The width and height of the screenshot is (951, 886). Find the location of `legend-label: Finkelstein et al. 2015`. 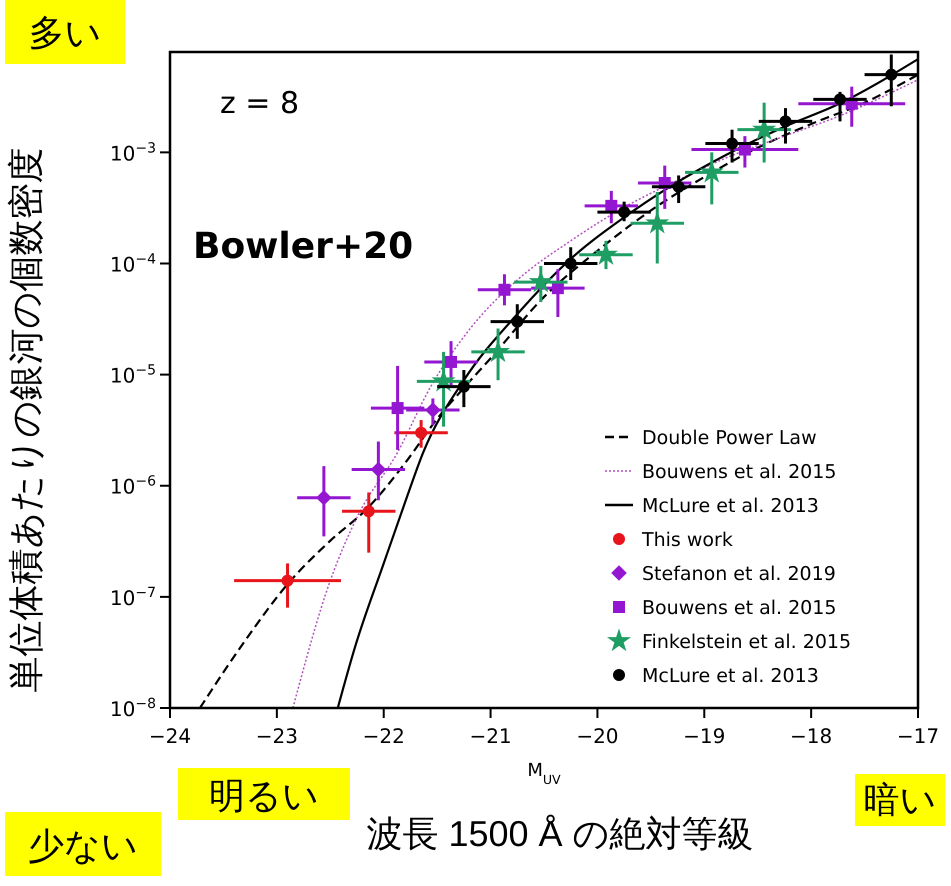

legend-label: Finkelstein et al. 2015 is located at coordinates (747, 642).